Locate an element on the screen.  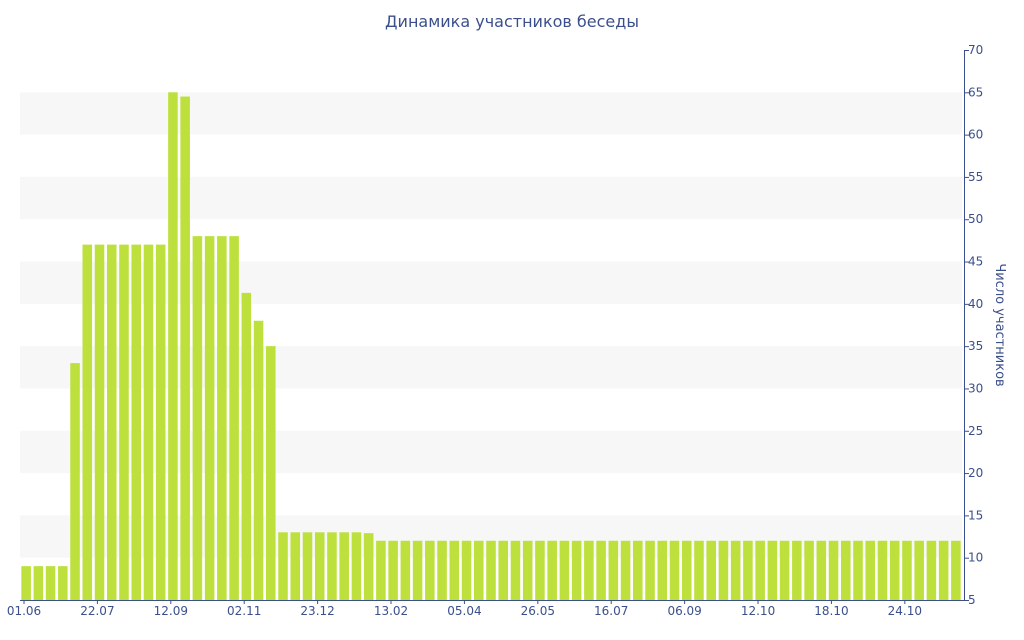
x-tick-label: 01.06 is located at coordinates (24, 611).